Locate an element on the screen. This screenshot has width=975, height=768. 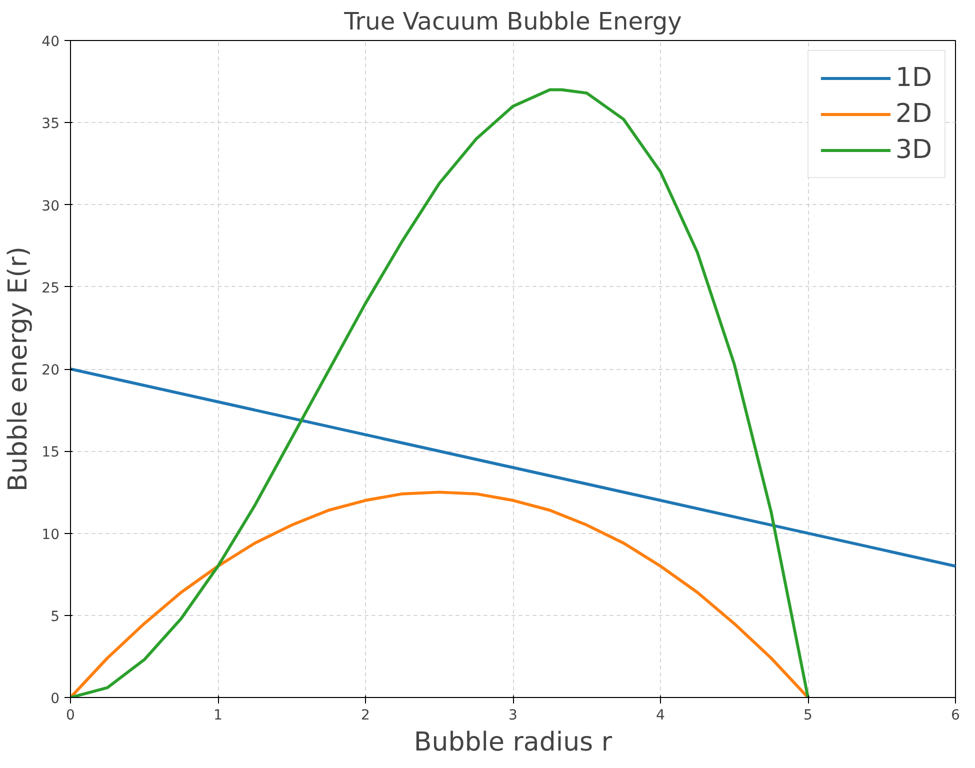
x-axis-title: Bubble radius r is located at coordinates (513, 743).